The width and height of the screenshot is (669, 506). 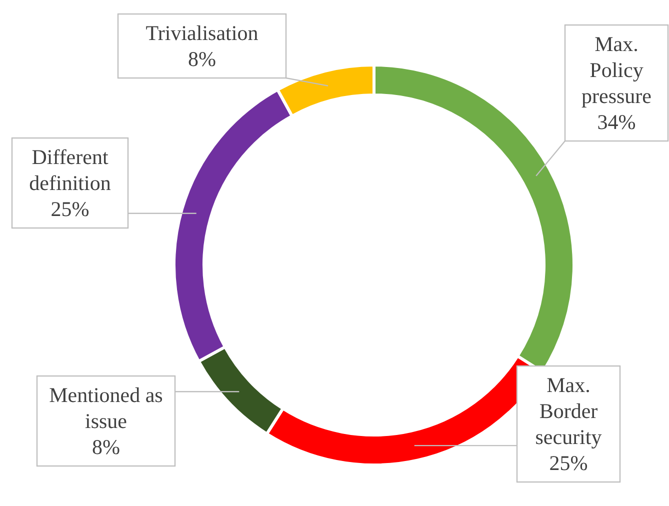 What do you see at coordinates (70, 170) in the screenshot?
I see `slice-label: Different definition` at bounding box center [70, 170].